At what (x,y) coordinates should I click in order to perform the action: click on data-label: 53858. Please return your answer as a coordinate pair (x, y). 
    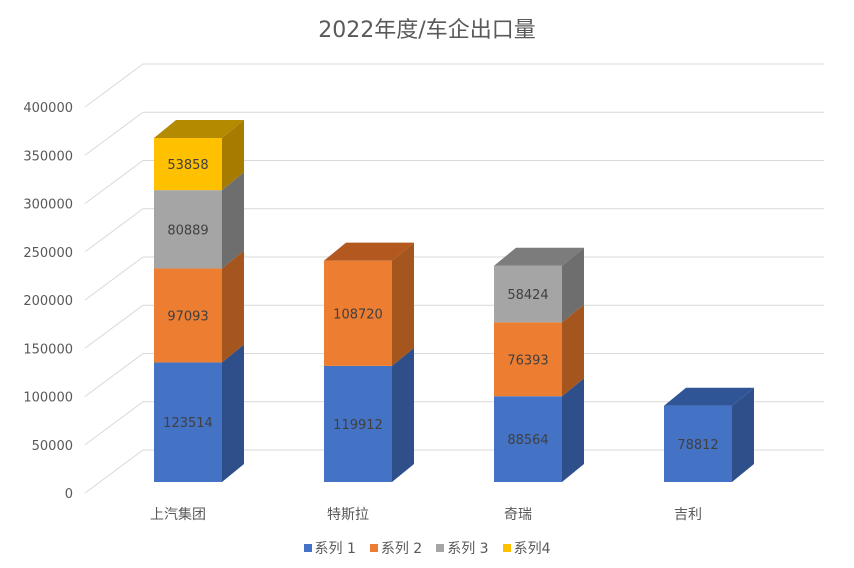
    Looking at the image, I should click on (187, 165).